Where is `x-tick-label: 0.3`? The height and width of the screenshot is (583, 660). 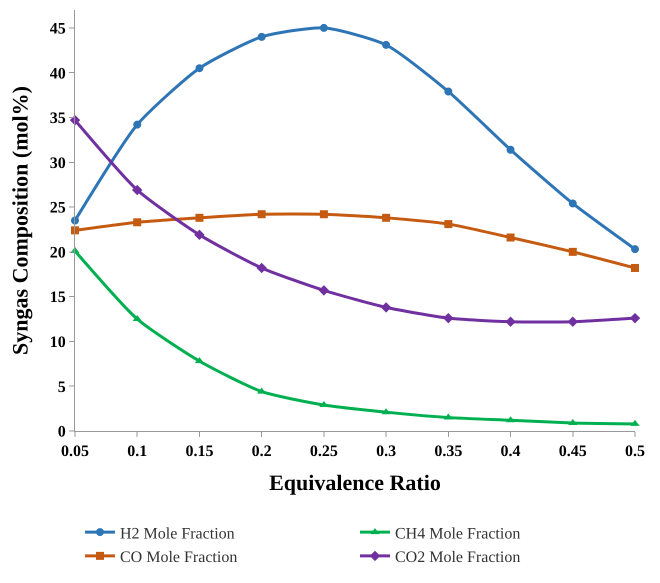 x-tick-label: 0.3 is located at coordinates (386, 451).